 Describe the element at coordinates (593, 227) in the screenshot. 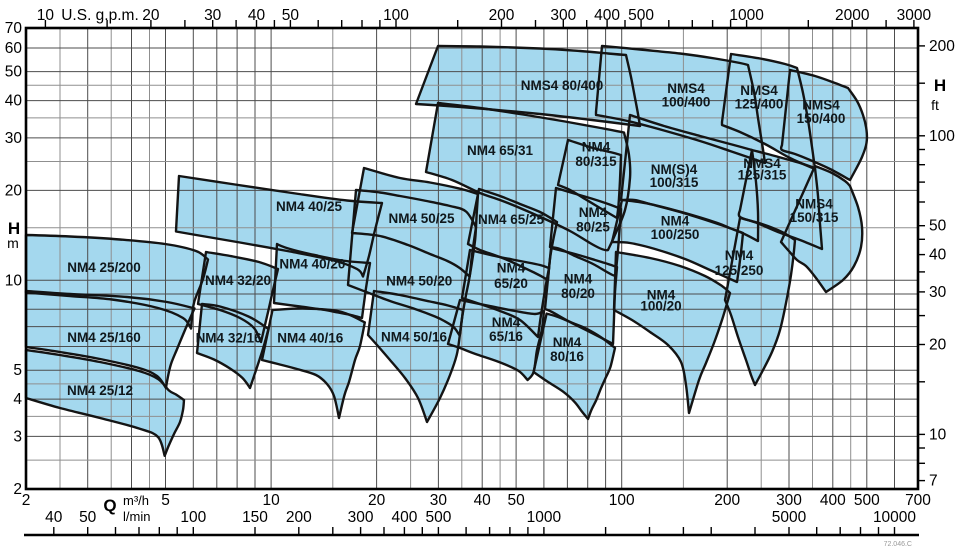

I see `svg-text: 80/25` at that location.